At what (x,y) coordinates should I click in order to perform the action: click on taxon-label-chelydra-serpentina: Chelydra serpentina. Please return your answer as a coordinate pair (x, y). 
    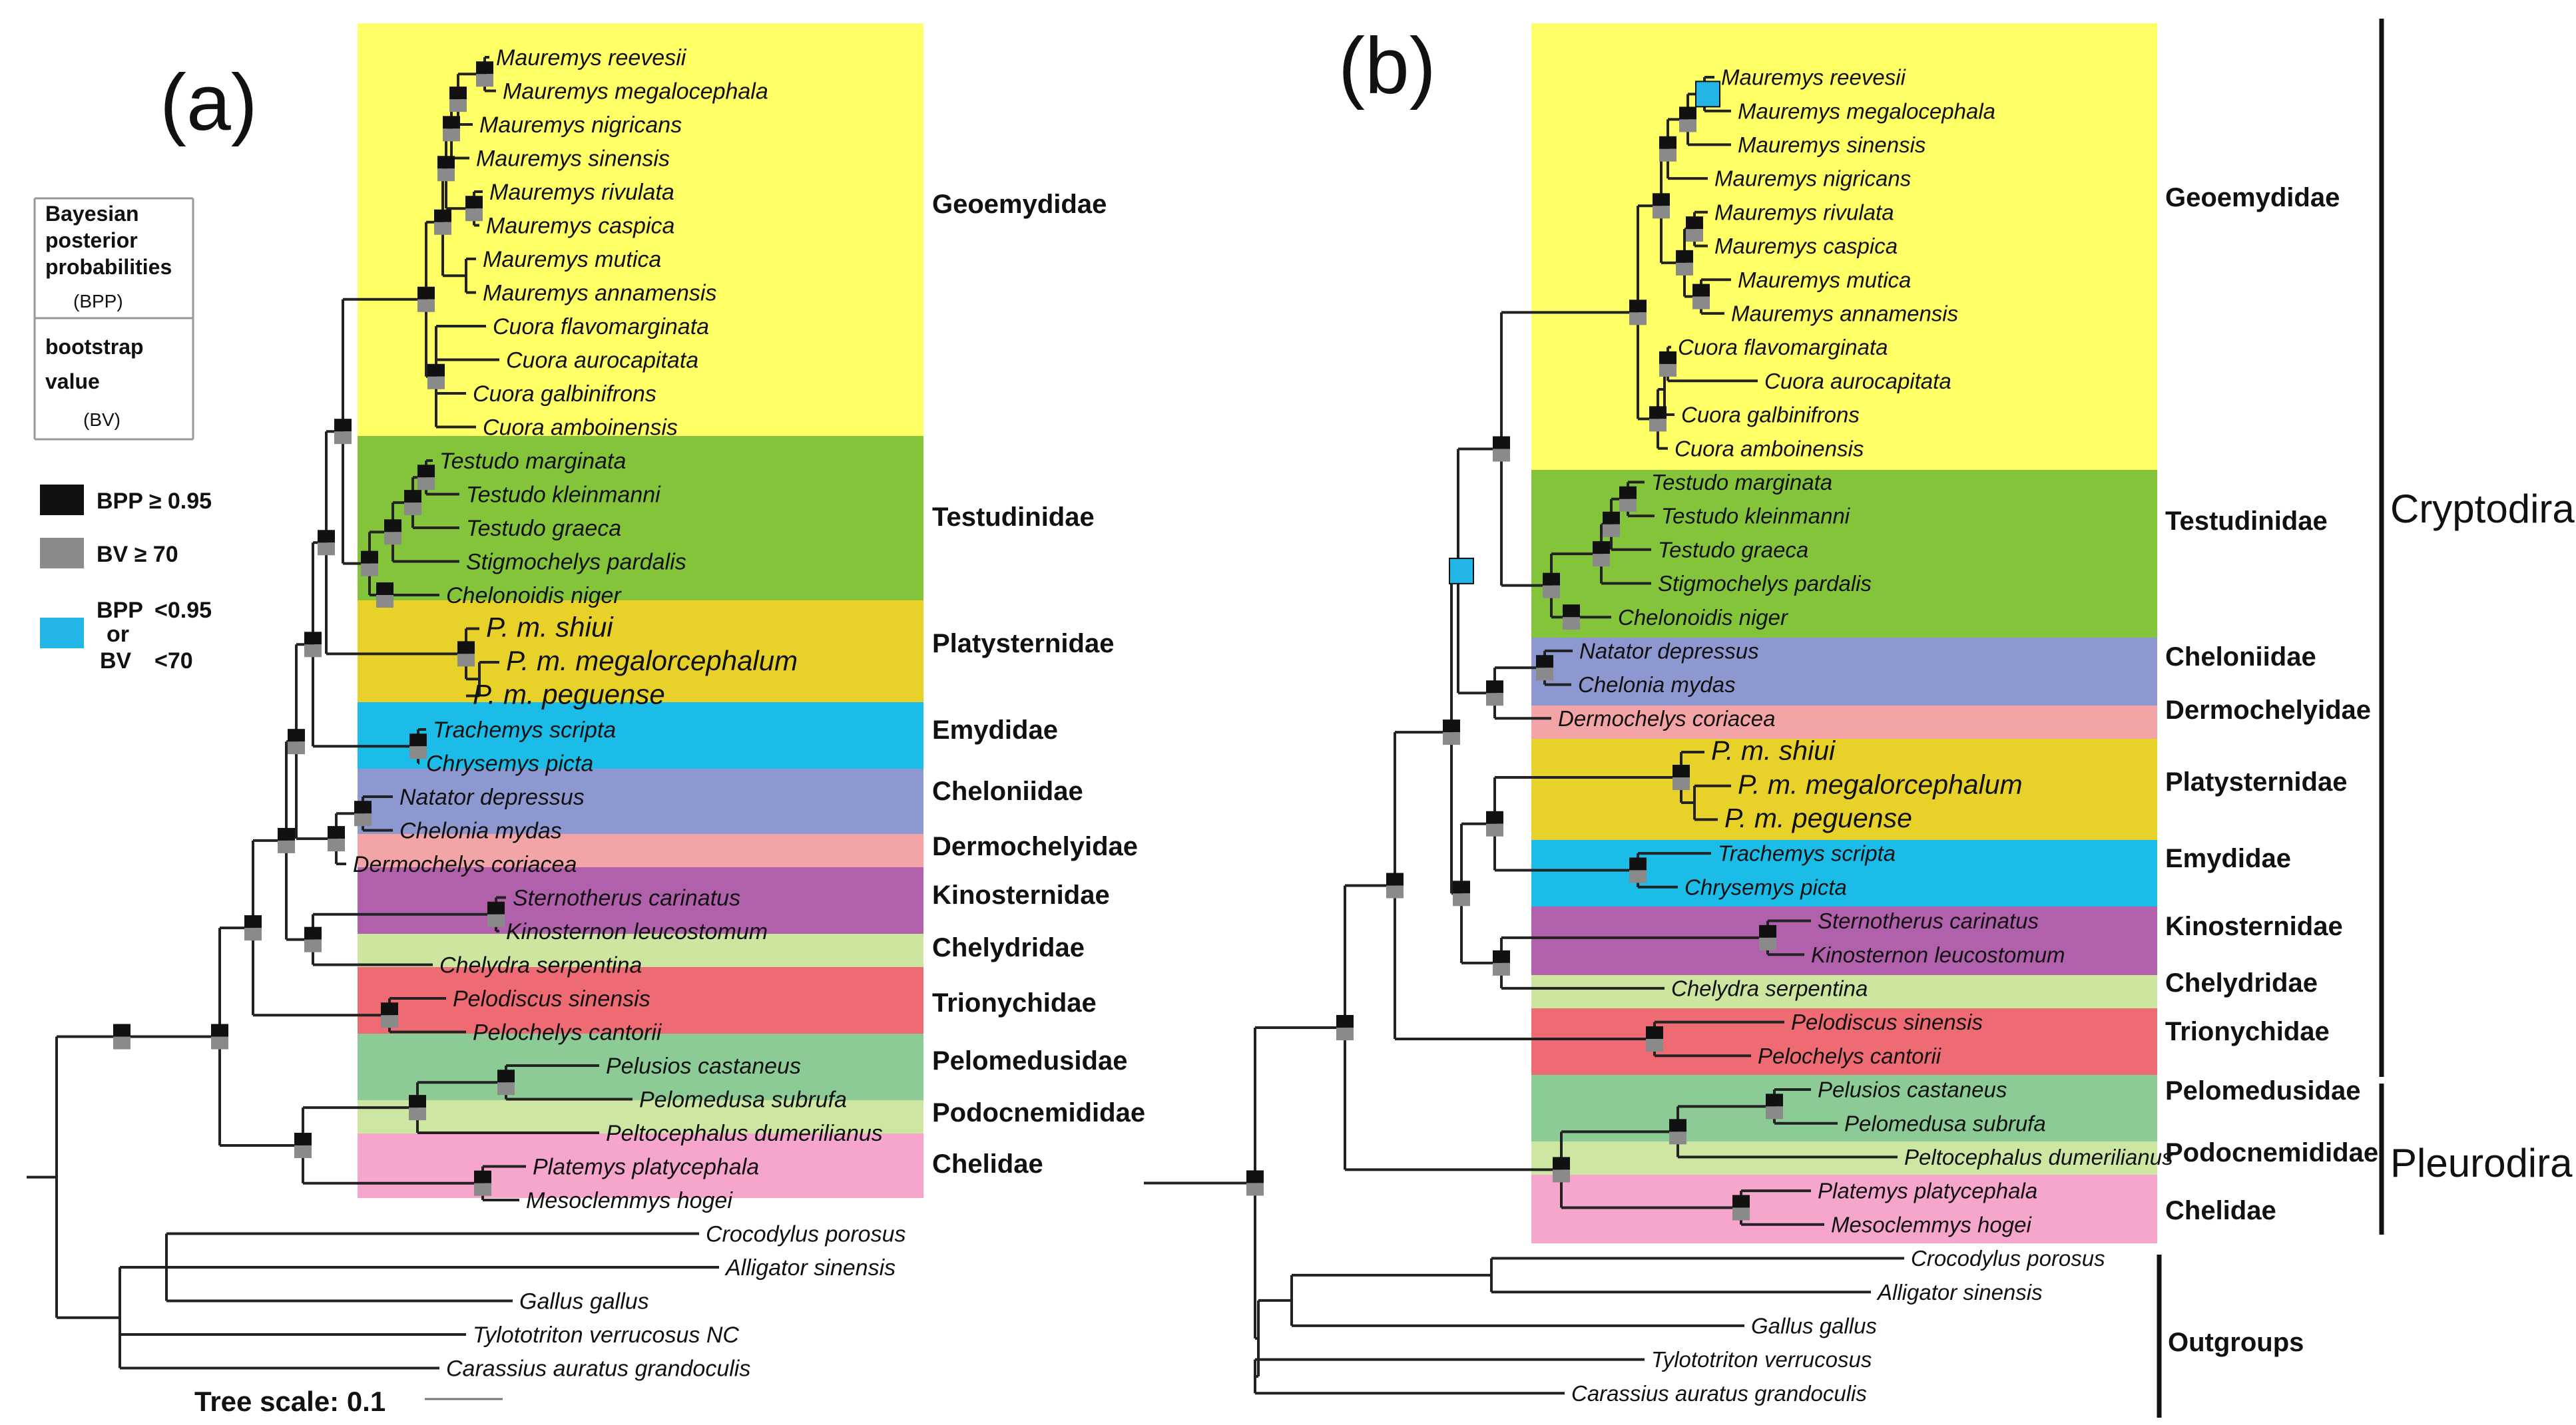
    Looking at the image, I should click on (1770, 988).